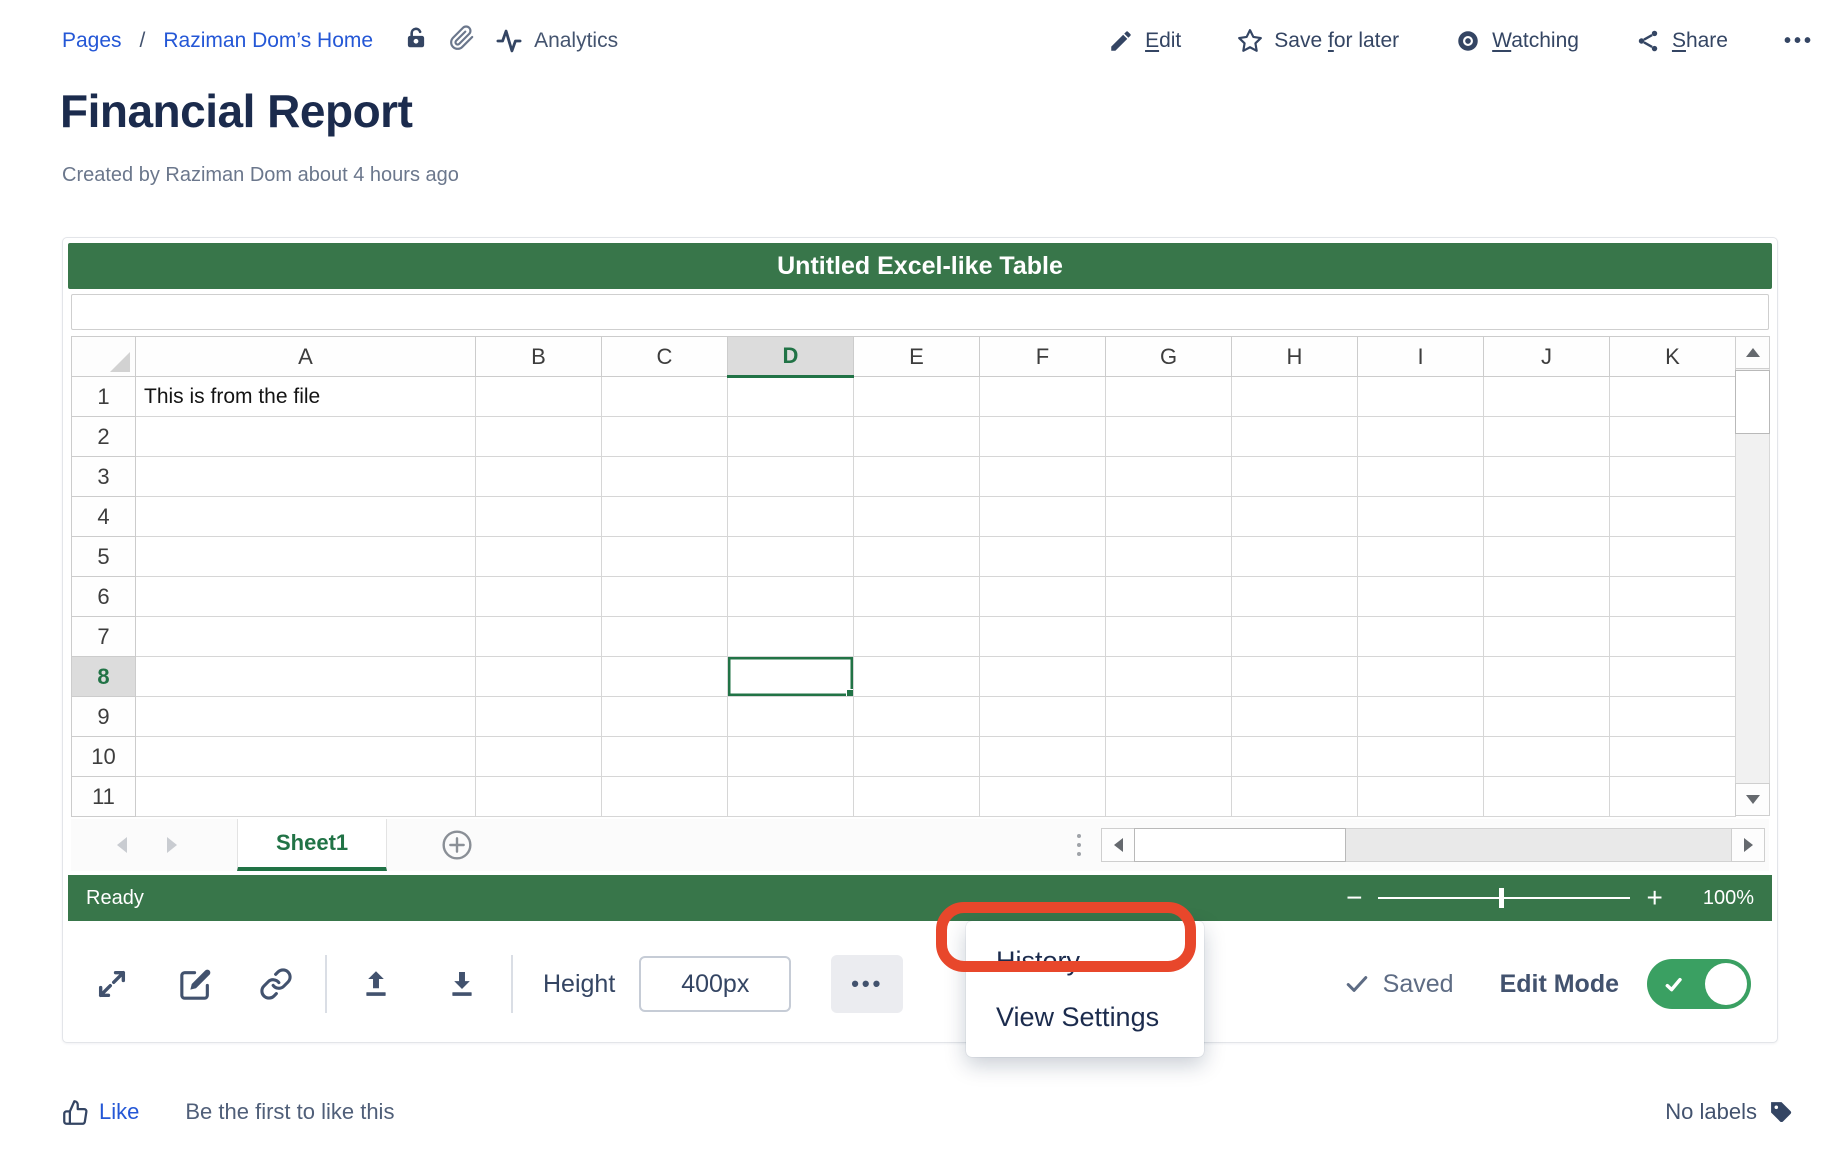  I want to click on cell-F4, so click(1042, 516).